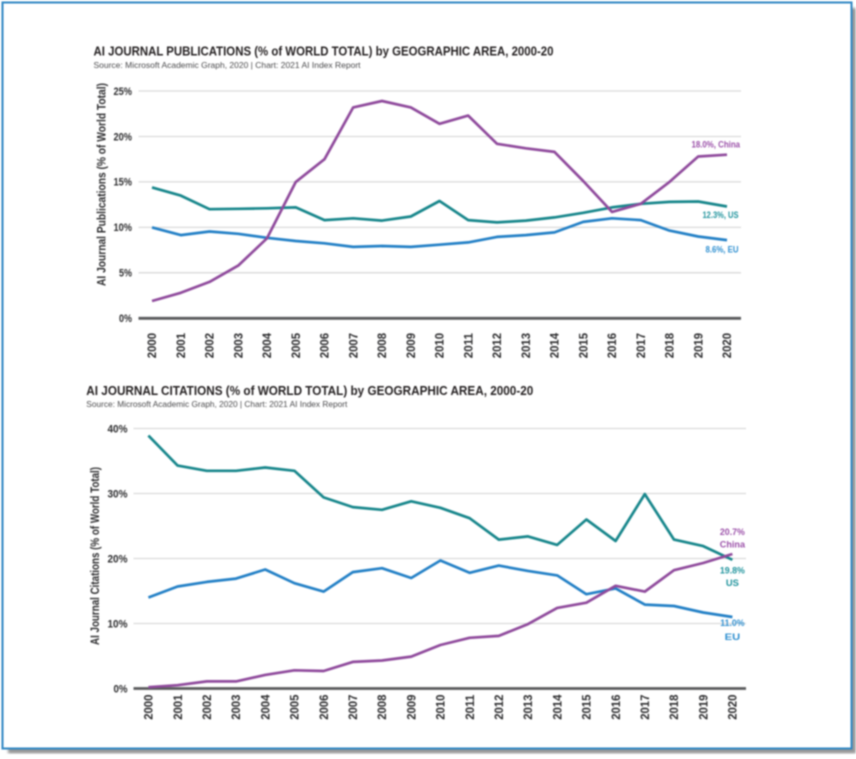 Image resolution: width=856 pixels, height=759 pixels. What do you see at coordinates (118, 429) in the screenshot?
I see `svg-text: 40%` at bounding box center [118, 429].